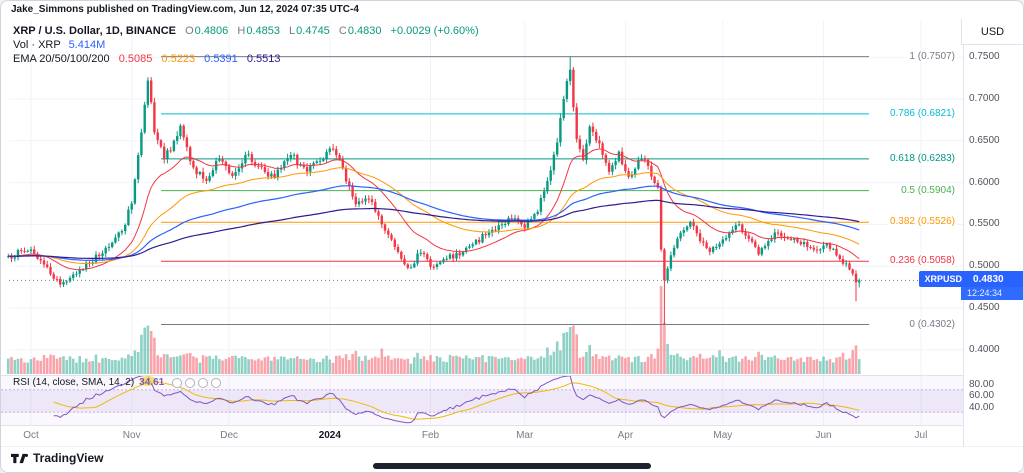 The image size is (1024, 473). Describe the element at coordinates (61, 59) in the screenshot. I see `ema-label: EMA 20/50/100/200` at that location.